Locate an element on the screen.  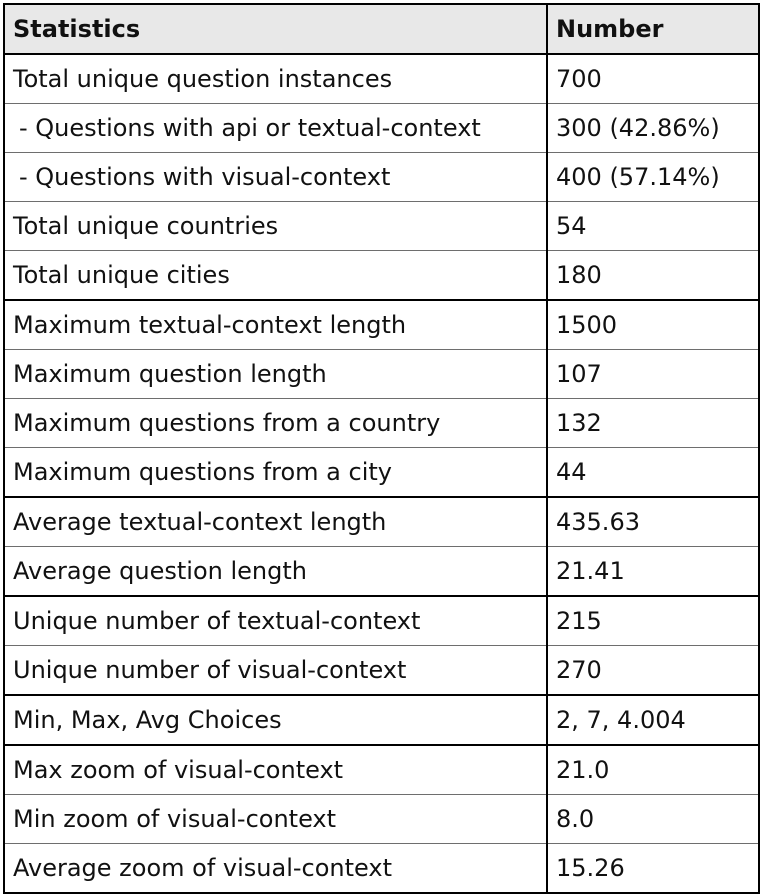
table-row: Min zoom of visual-context 8.0 is located at coordinates (381, 819).